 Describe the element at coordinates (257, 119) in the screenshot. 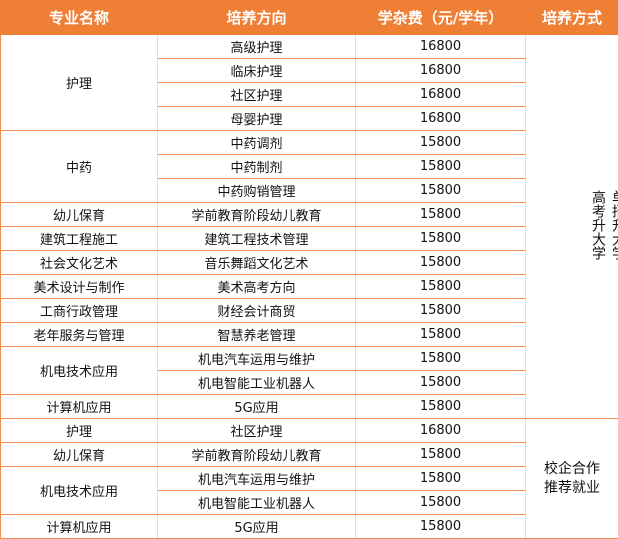

I see `direction-name: 母婴护理` at that location.